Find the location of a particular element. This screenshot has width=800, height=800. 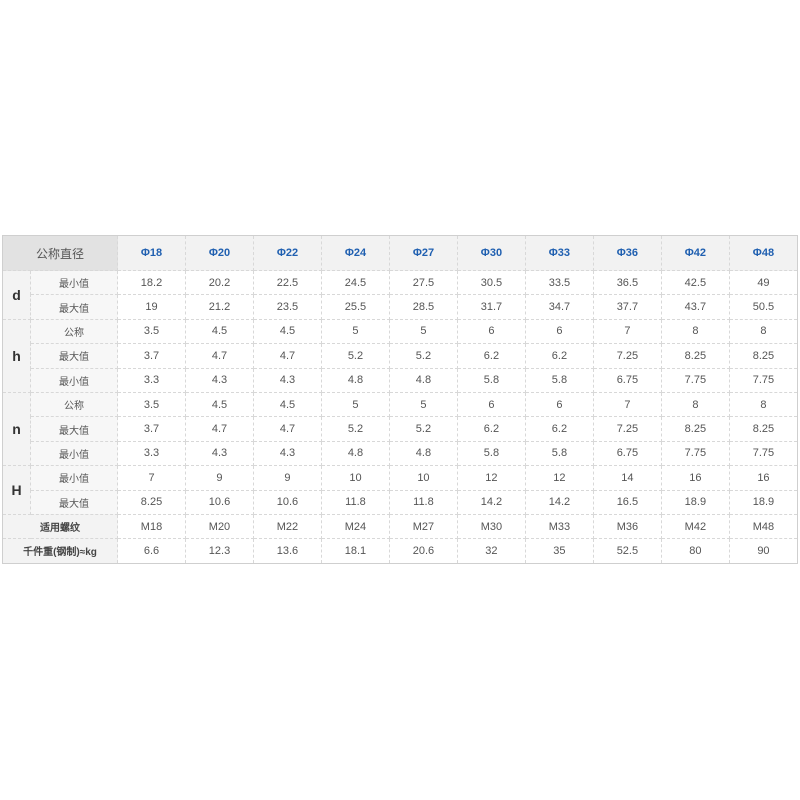

table-cell: 19 is located at coordinates (151, 307).